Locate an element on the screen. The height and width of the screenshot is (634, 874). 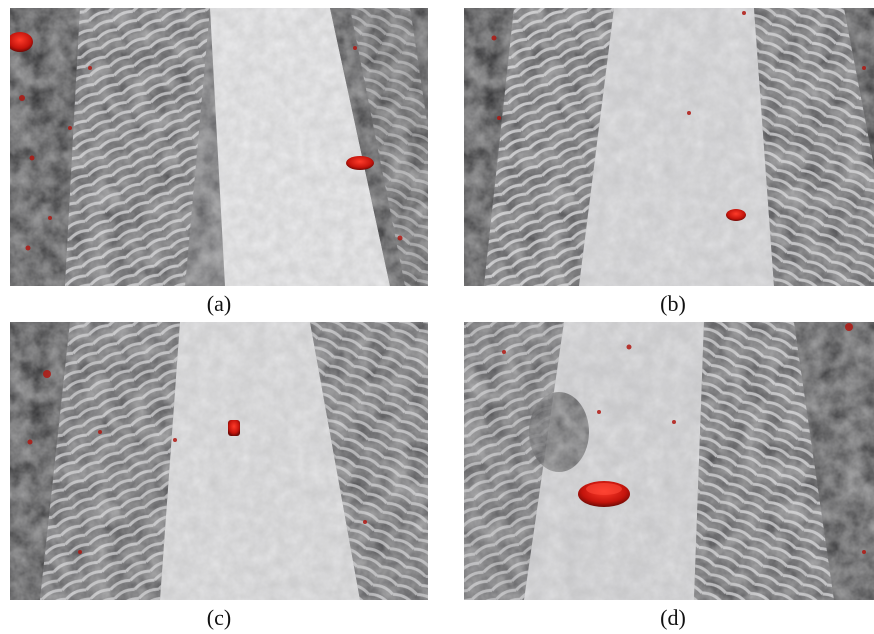
panel-caption-c: (c) is located at coordinates (219, 617).